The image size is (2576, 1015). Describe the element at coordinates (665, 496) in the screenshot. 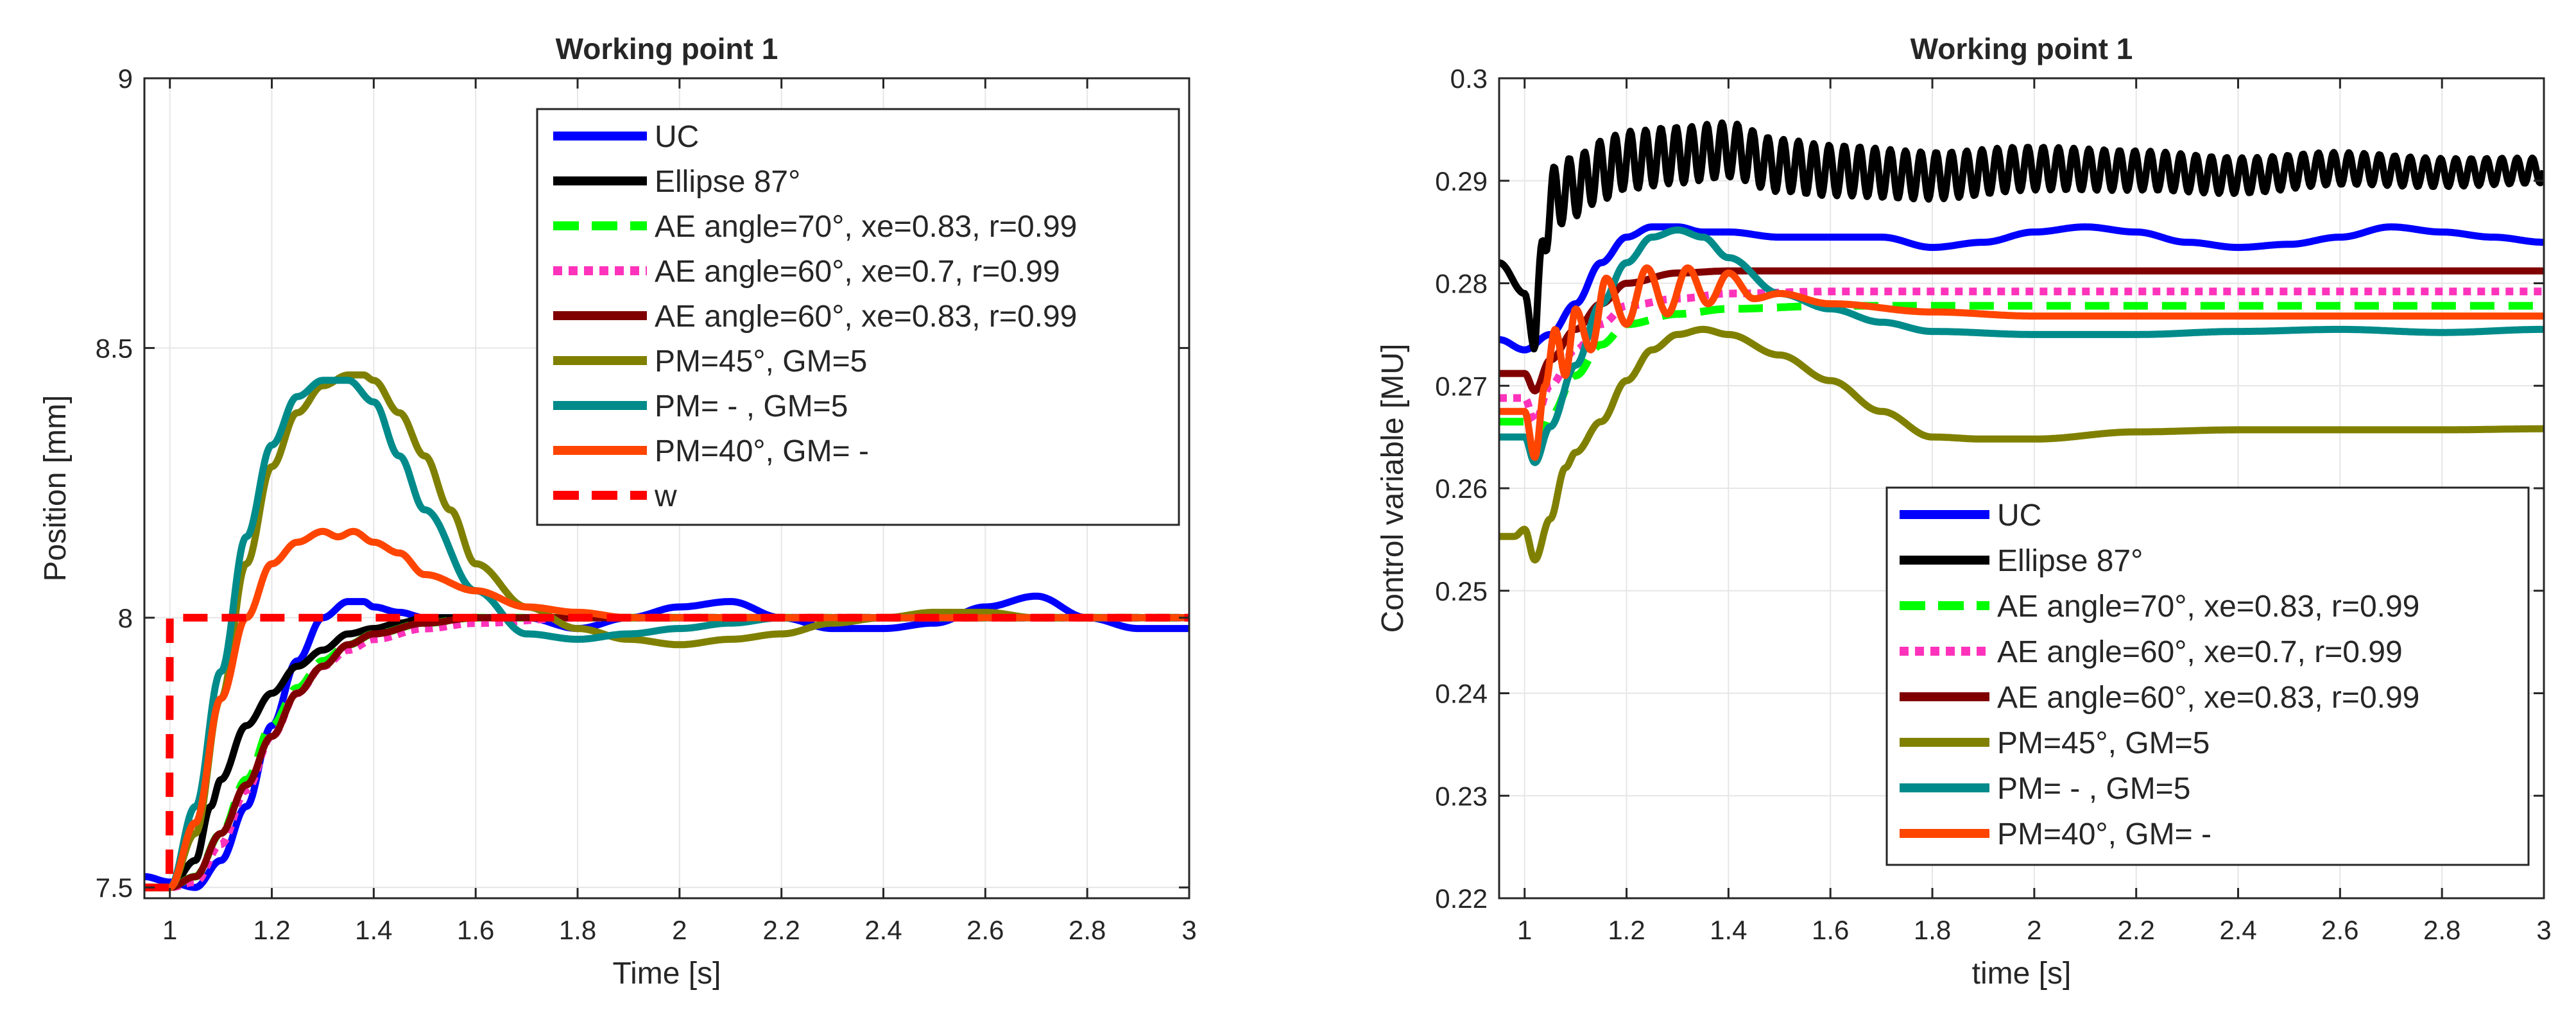

I see `legend-label: w` at that location.